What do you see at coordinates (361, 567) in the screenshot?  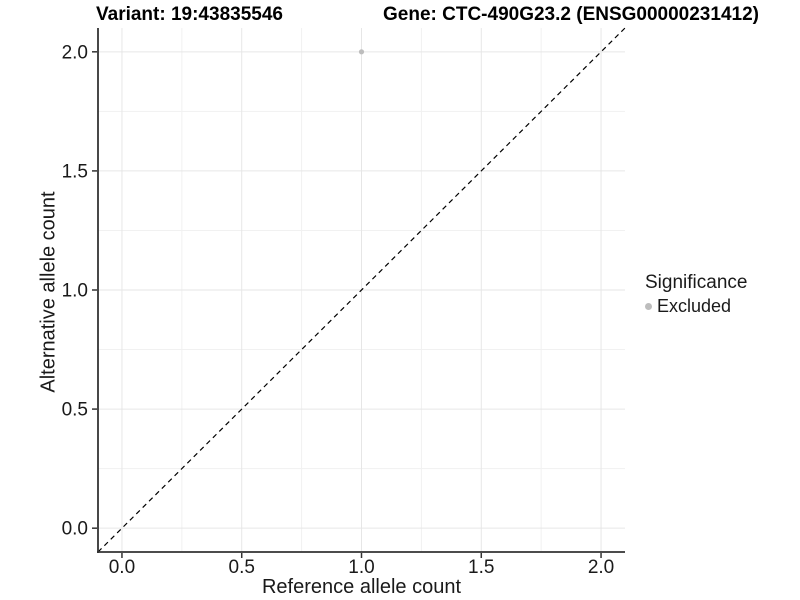 I see `x-tick-label: 1.0` at bounding box center [361, 567].